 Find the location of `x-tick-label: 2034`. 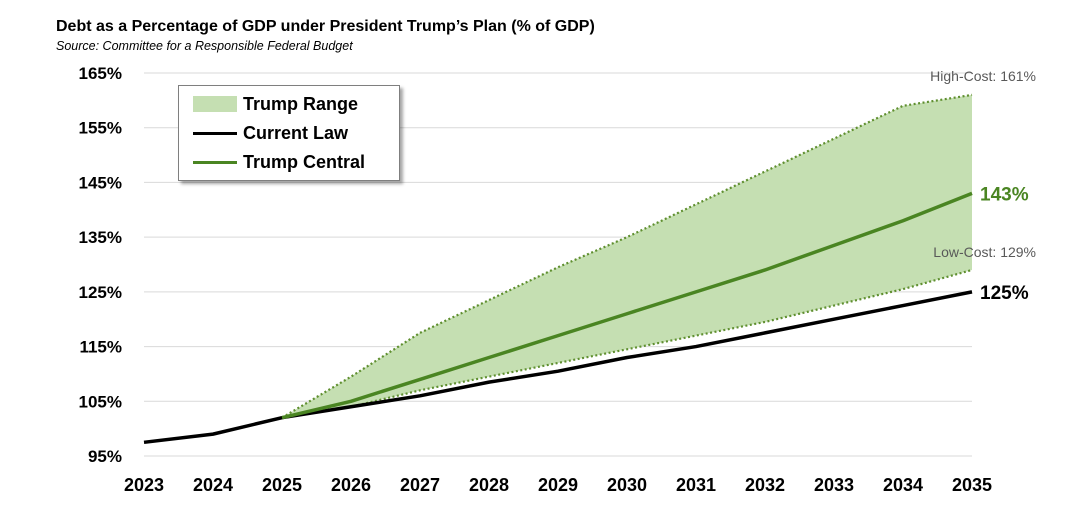

x-tick-label: 2034 is located at coordinates (903, 485).